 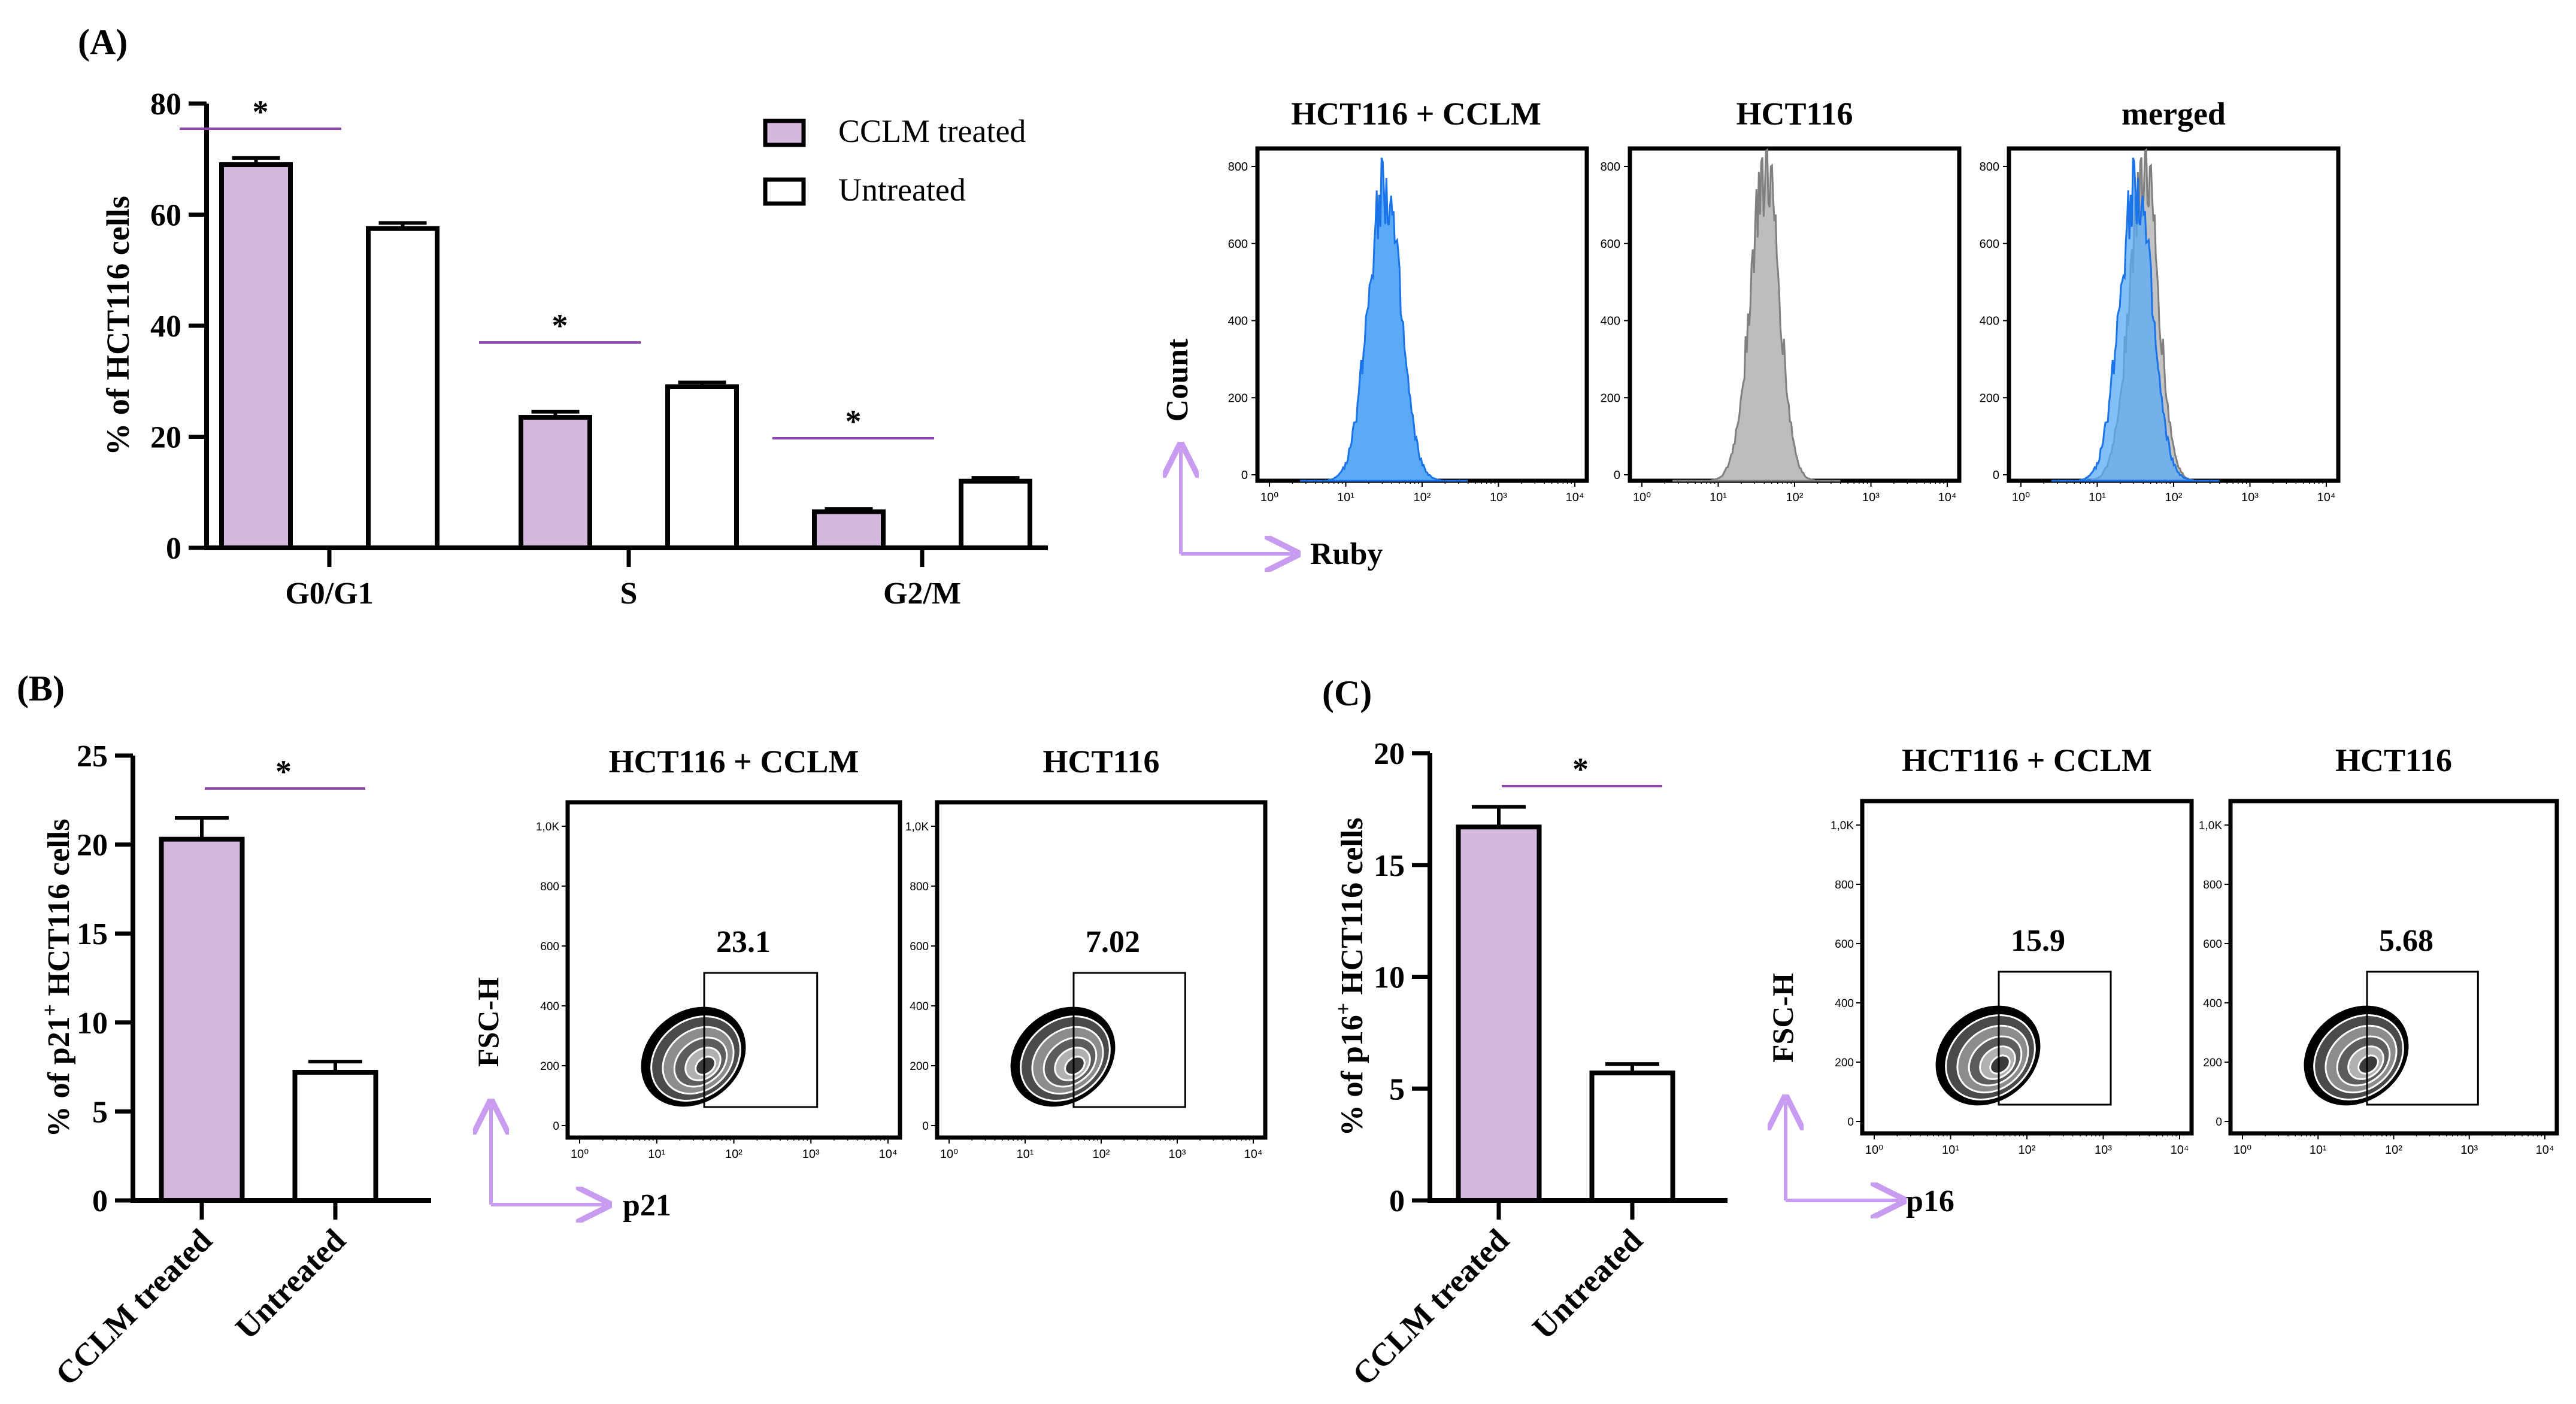 What do you see at coordinates (100, 1112) in the screenshot?
I see `y-tick-label: 5` at bounding box center [100, 1112].